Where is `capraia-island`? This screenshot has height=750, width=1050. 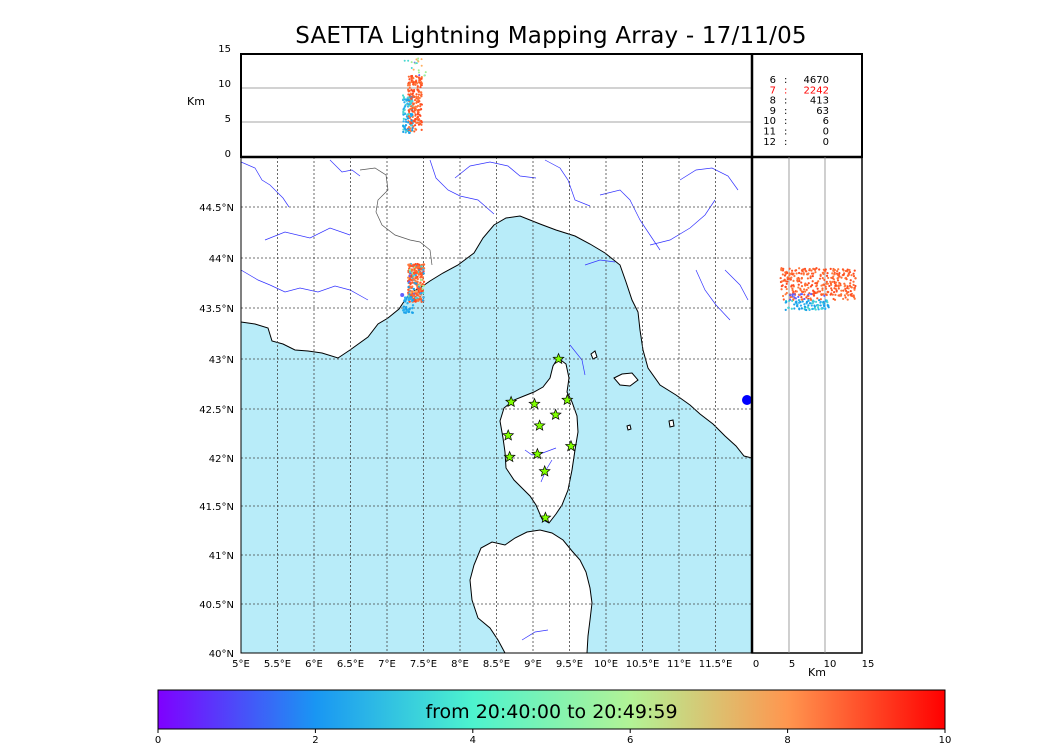 capraia-island is located at coordinates (594, 355).